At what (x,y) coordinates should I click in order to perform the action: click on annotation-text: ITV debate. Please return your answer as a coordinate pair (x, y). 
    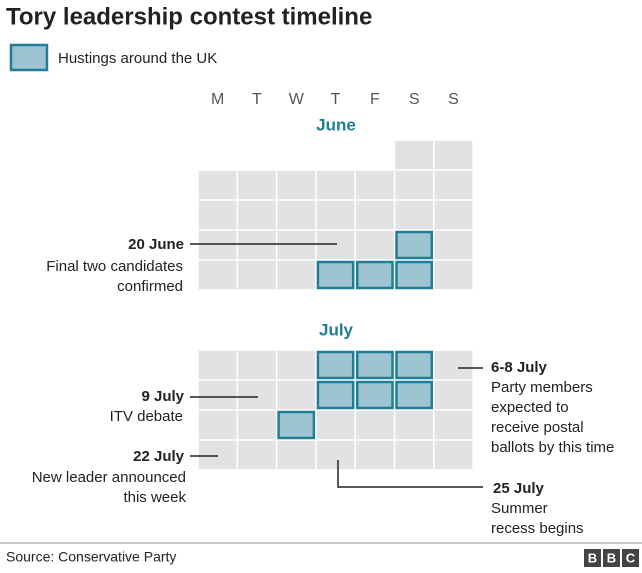
    Looking at the image, I should click on (146, 416).